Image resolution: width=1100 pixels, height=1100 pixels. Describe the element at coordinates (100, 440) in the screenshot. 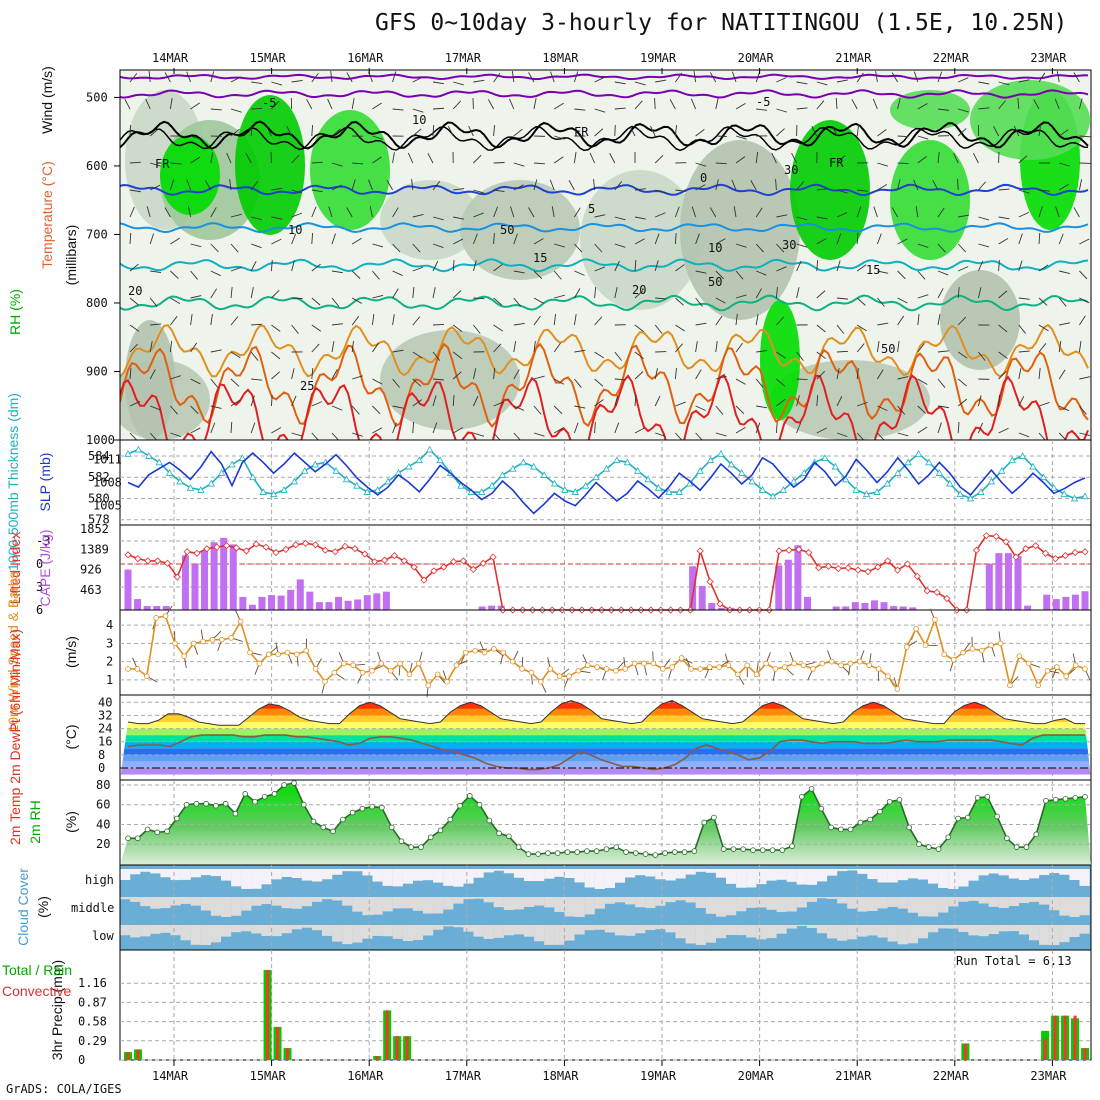

I see `pressure-tick-label: 1000` at that location.